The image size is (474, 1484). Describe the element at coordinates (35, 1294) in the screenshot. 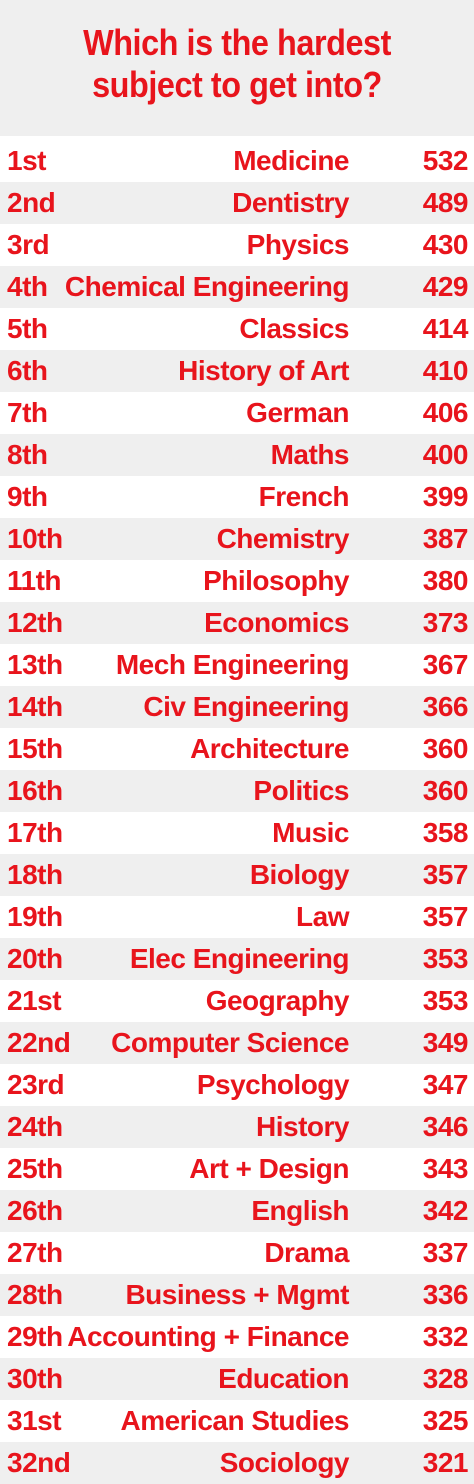

I see `rank-cell: 28th` at that location.